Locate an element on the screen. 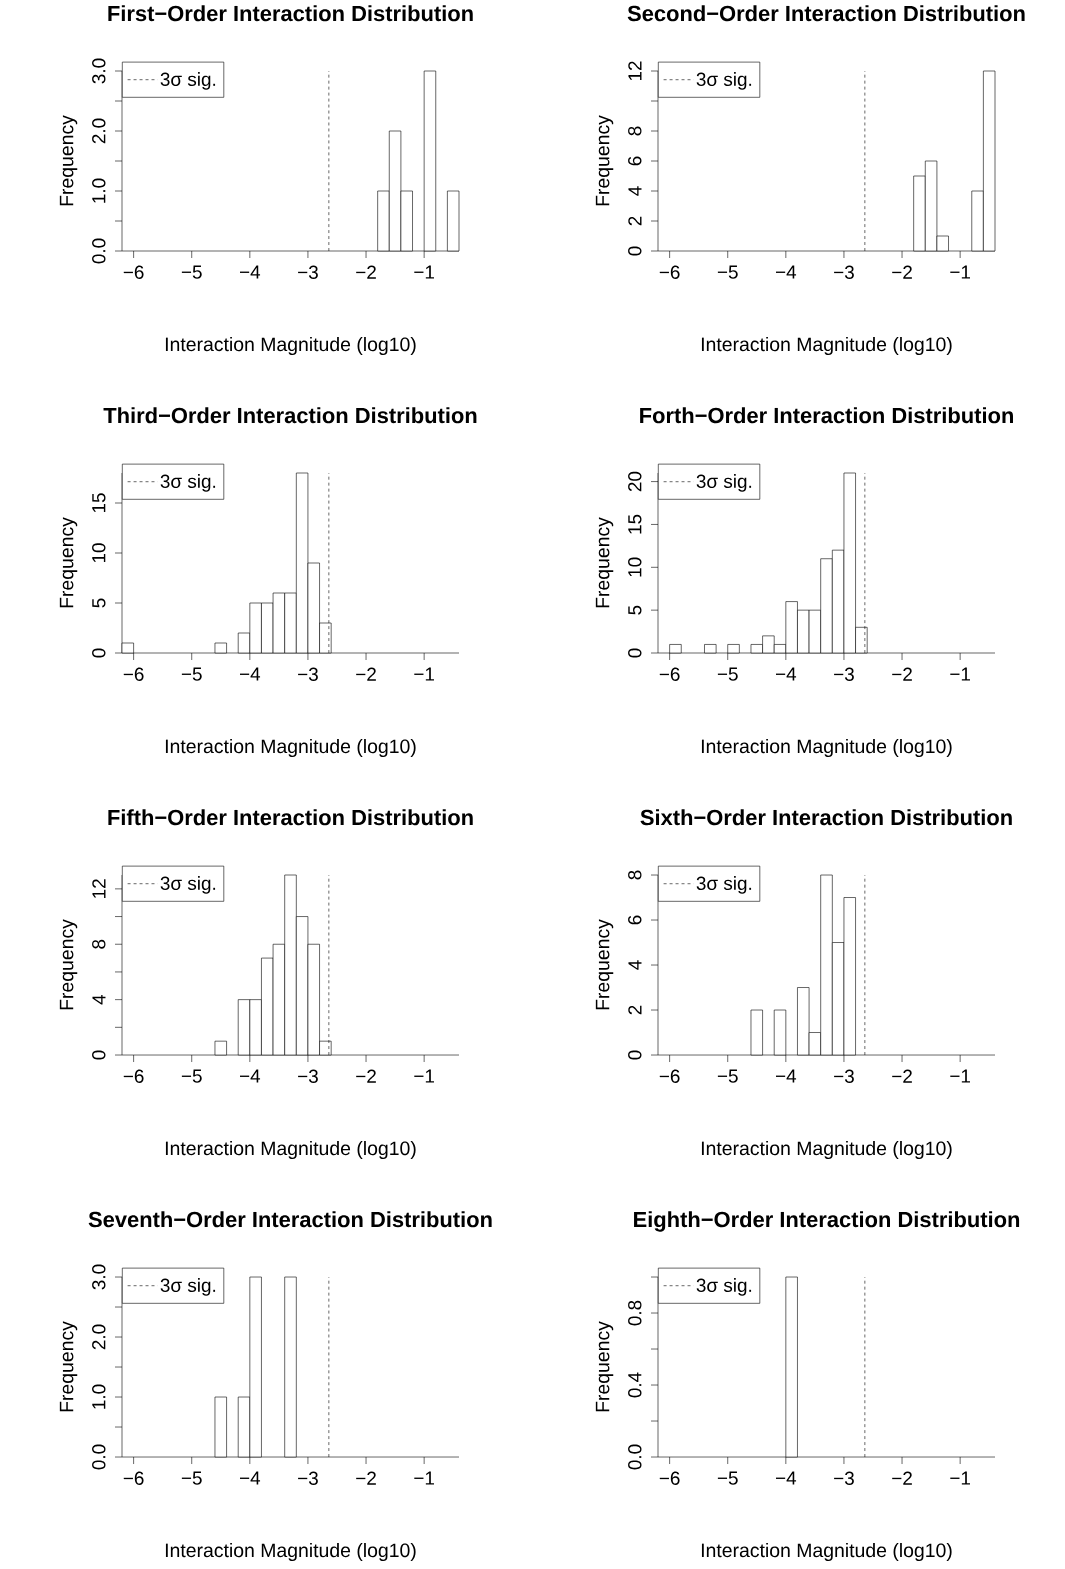 The width and height of the screenshot is (1065, 1569). y-tick-label: 5 is located at coordinates (635, 610).